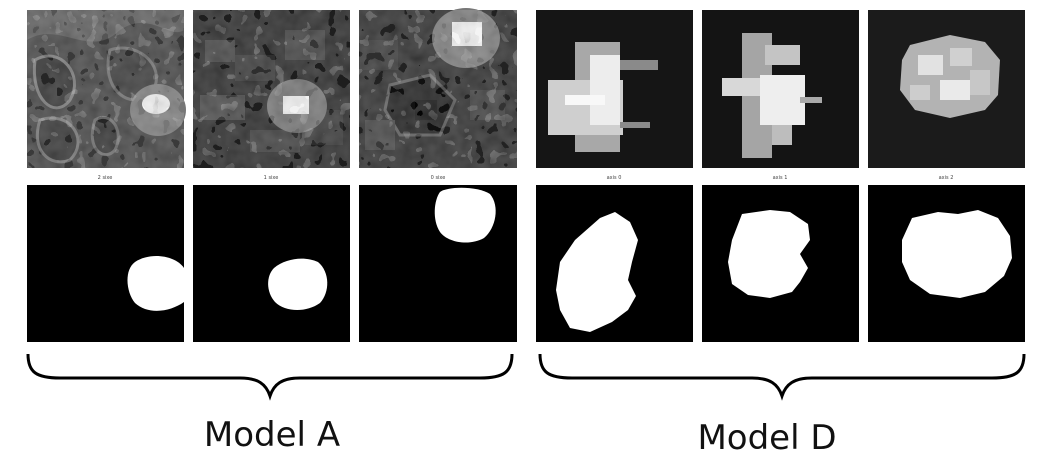  I want to click on model-d-brace, so click(782, 375).